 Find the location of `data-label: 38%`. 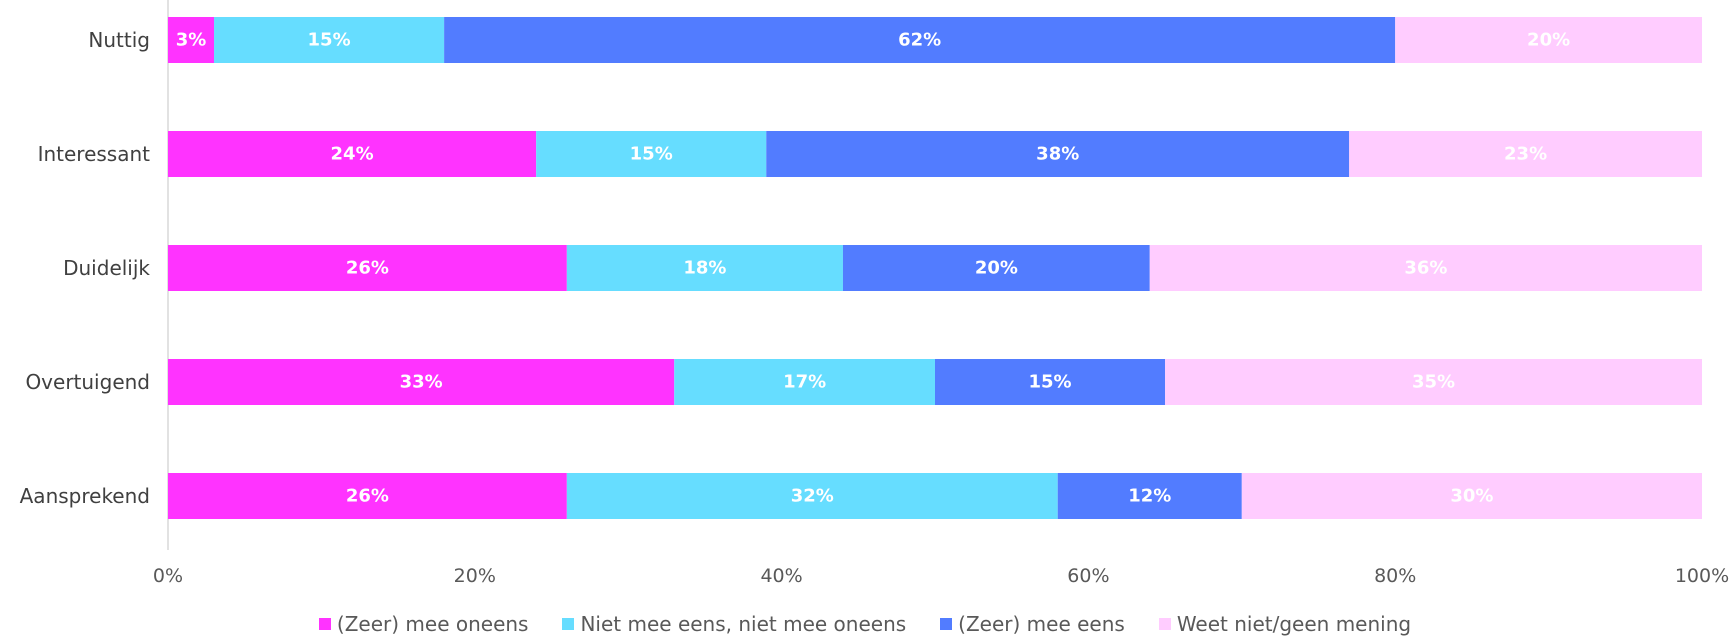

data-label: 38% is located at coordinates (1057, 154).